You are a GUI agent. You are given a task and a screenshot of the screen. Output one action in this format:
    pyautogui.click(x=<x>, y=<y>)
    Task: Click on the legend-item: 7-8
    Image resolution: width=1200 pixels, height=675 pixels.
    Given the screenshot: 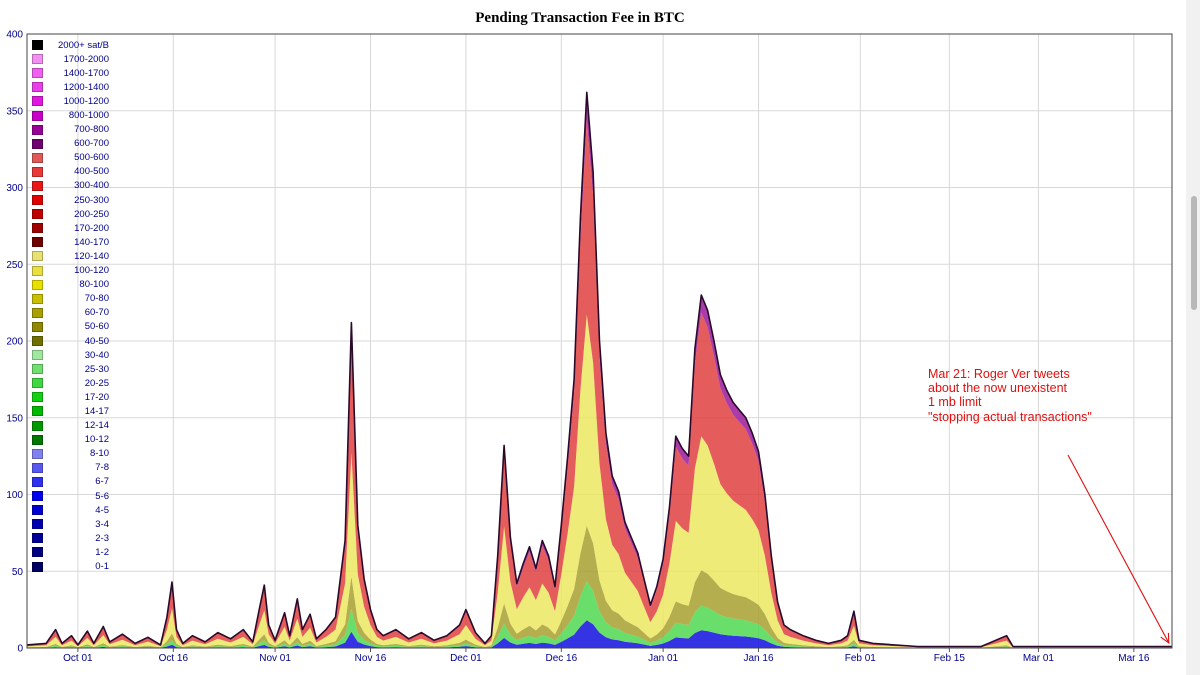 What is the action you would take?
    pyautogui.click(x=70, y=468)
    